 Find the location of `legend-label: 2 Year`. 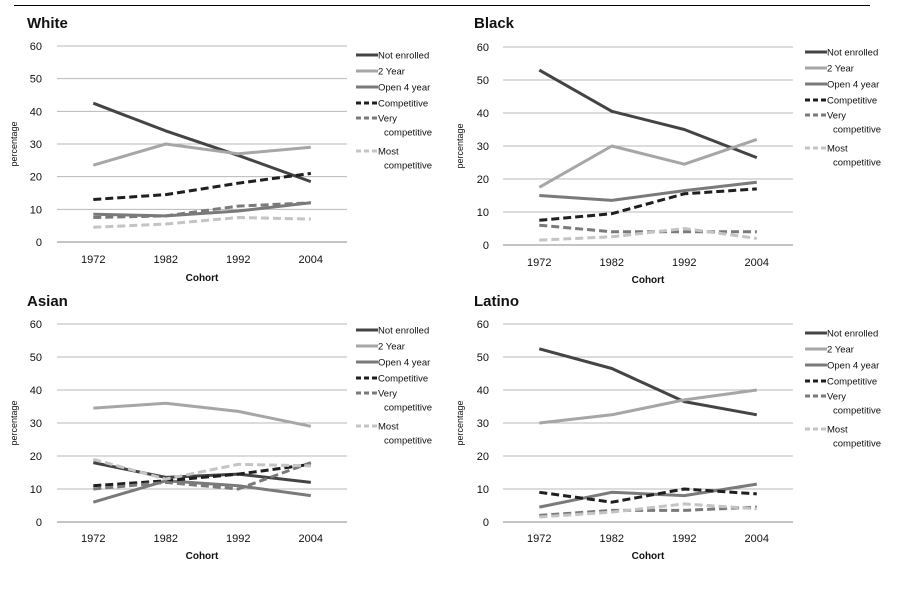

legend-label: 2 Year is located at coordinates (391, 347).